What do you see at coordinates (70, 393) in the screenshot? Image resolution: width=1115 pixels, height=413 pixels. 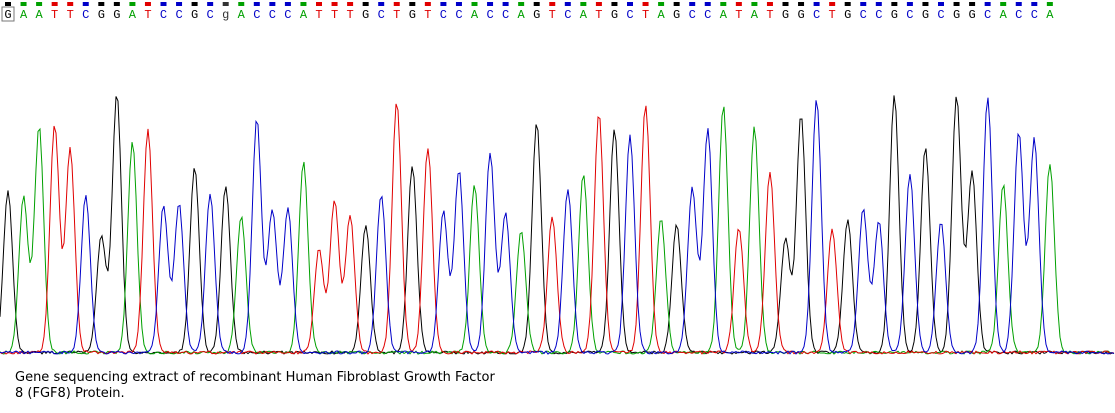 I see `caption-line: 8 (FGF8) Protein.` at bounding box center [70, 393].